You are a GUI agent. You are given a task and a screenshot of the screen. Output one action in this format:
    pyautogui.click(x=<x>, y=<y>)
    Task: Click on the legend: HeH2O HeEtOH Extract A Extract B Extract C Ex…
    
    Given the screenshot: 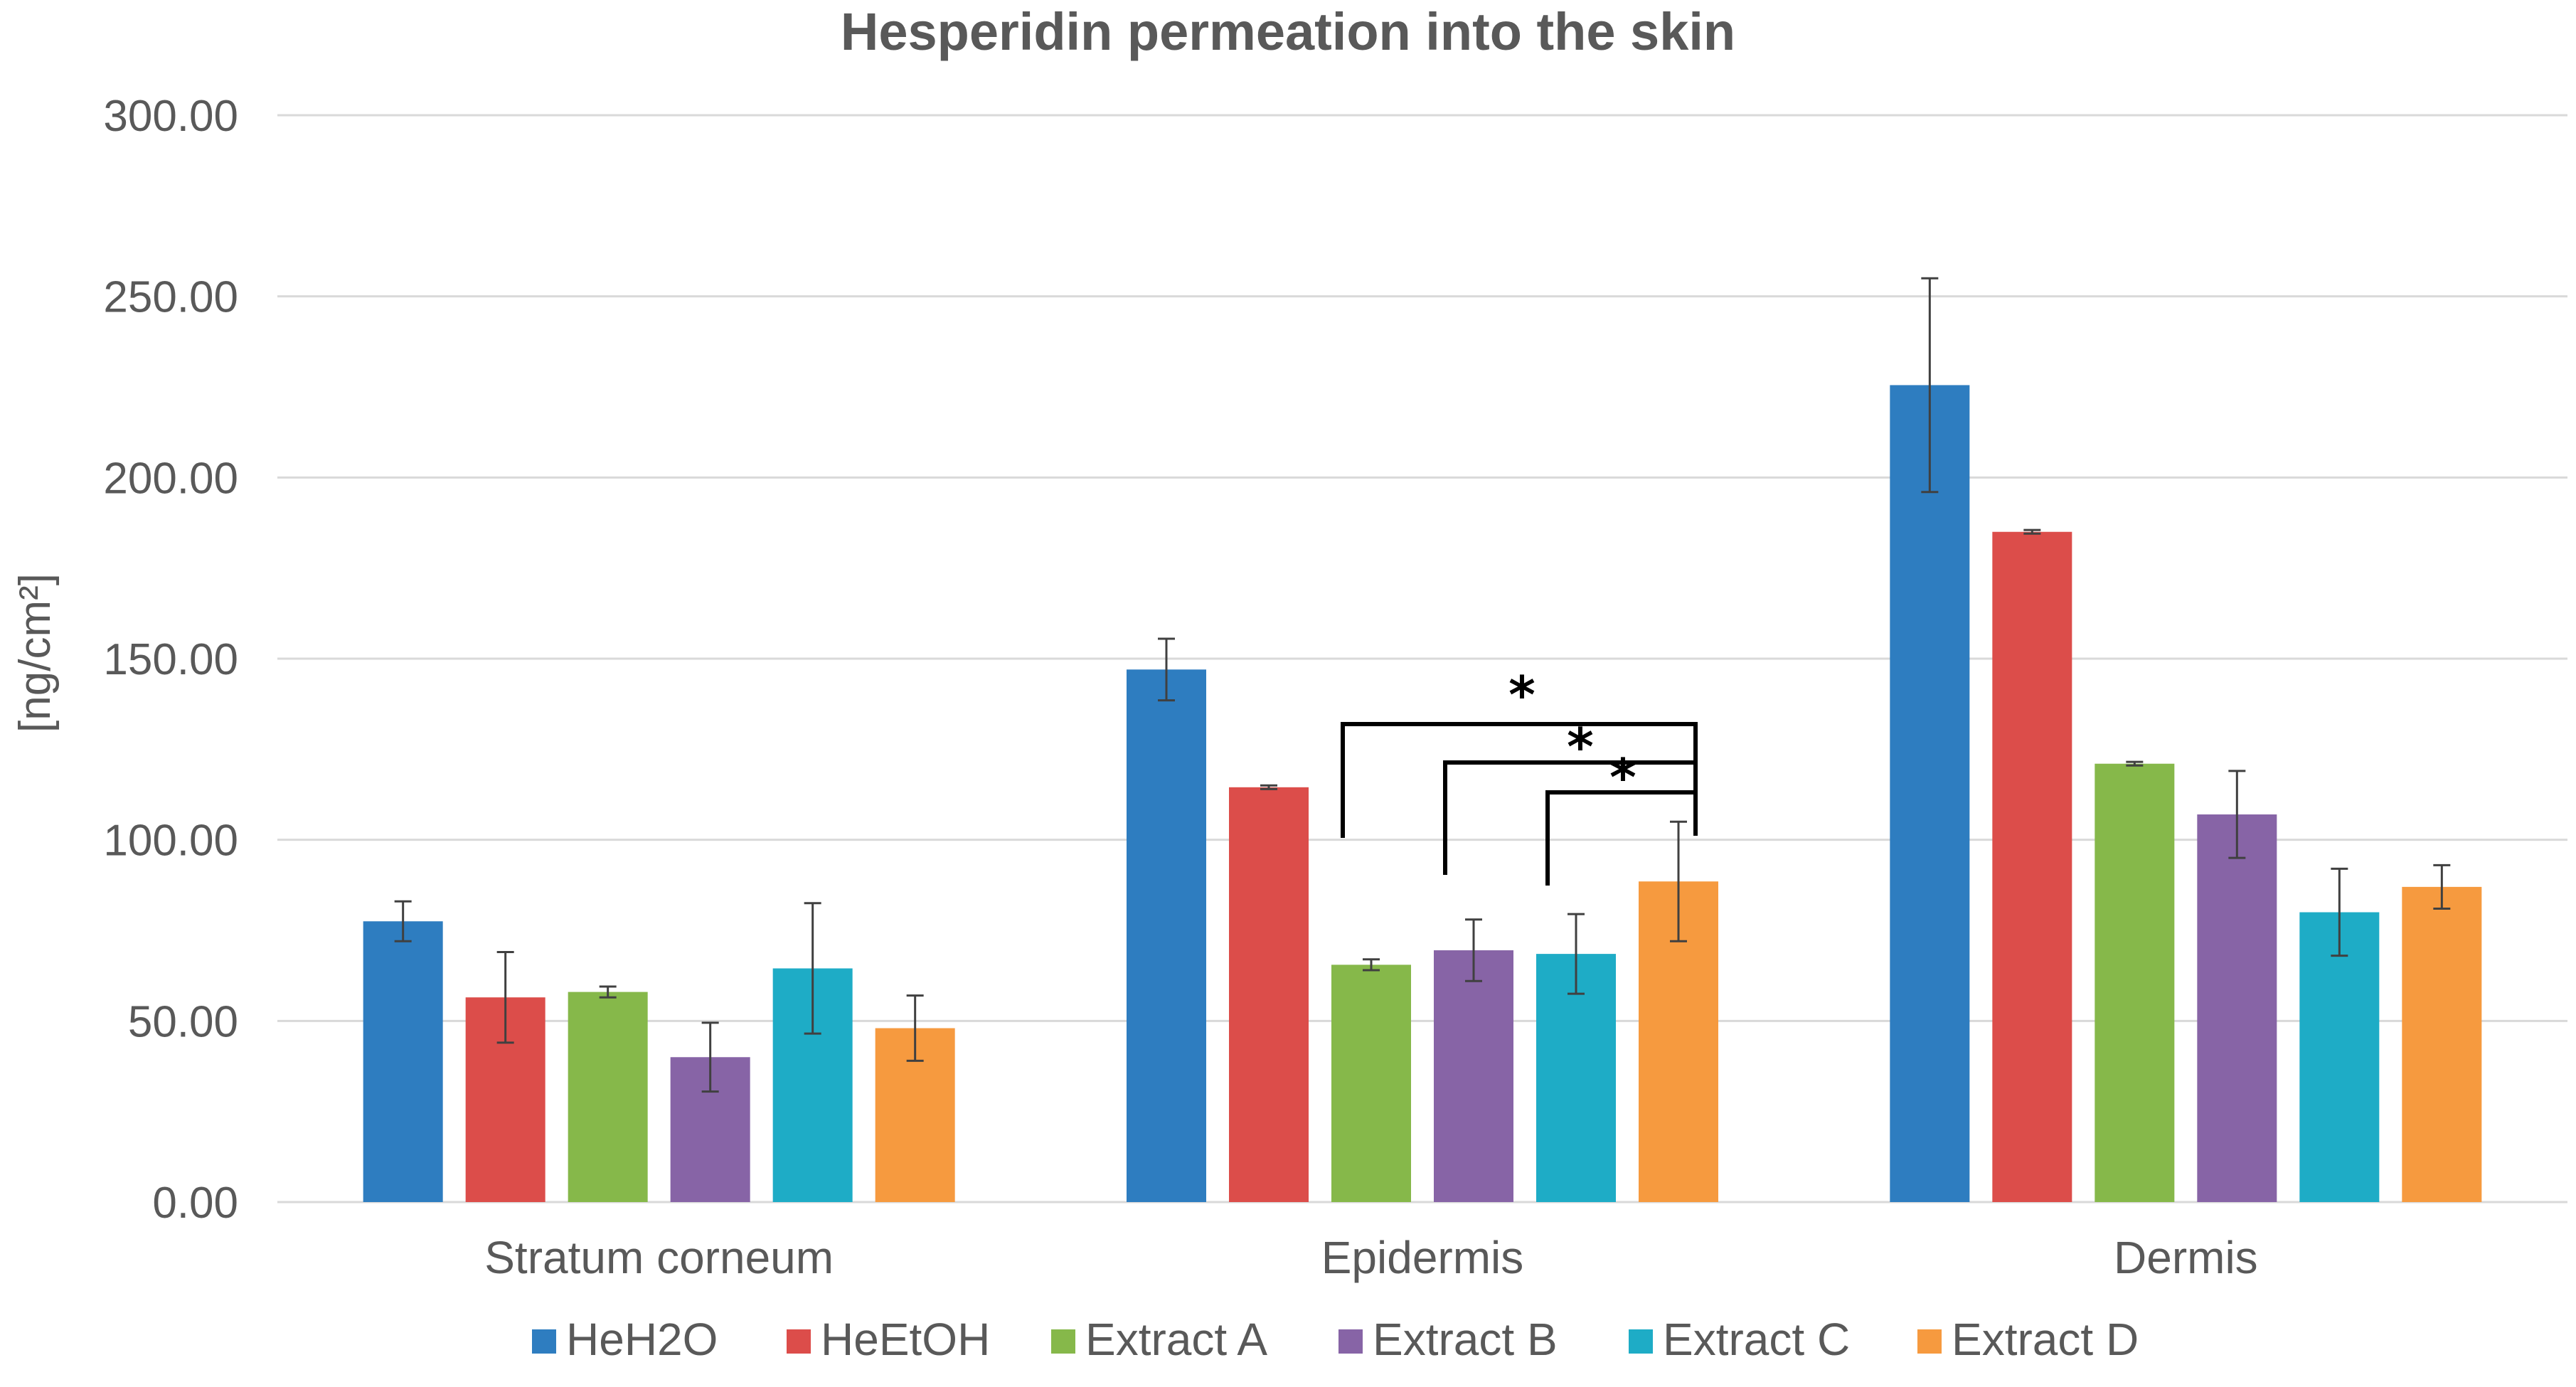 What is the action you would take?
    pyautogui.click(x=1335, y=1339)
    